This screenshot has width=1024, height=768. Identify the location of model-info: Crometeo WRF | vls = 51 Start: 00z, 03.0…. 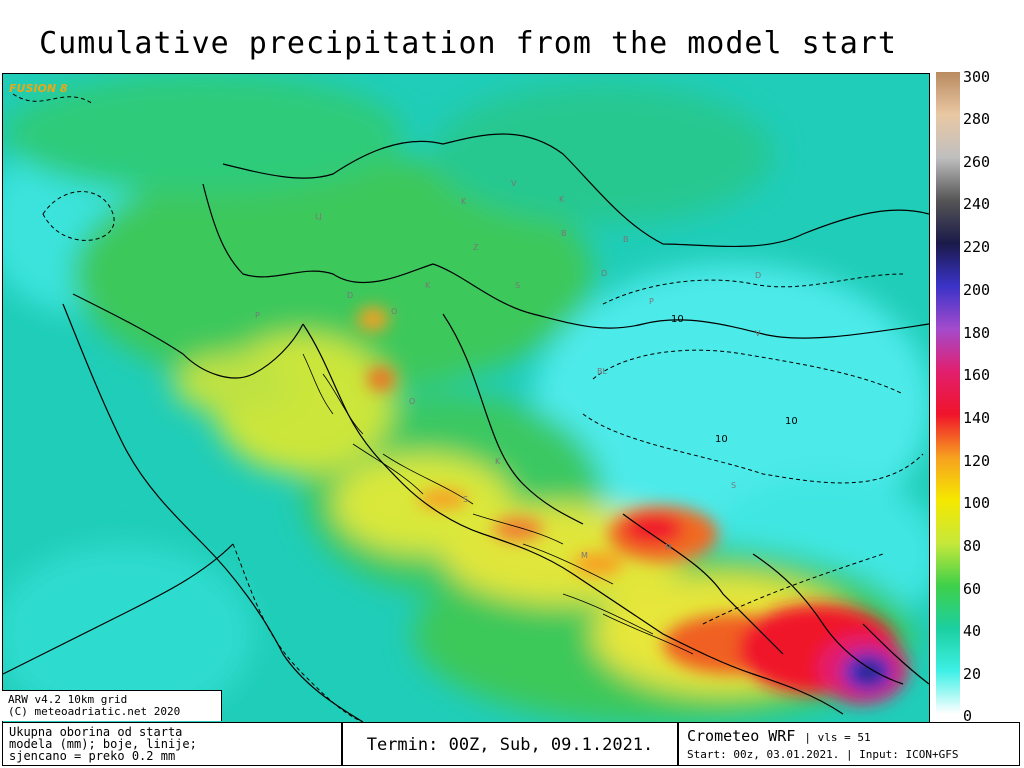
(849, 744).